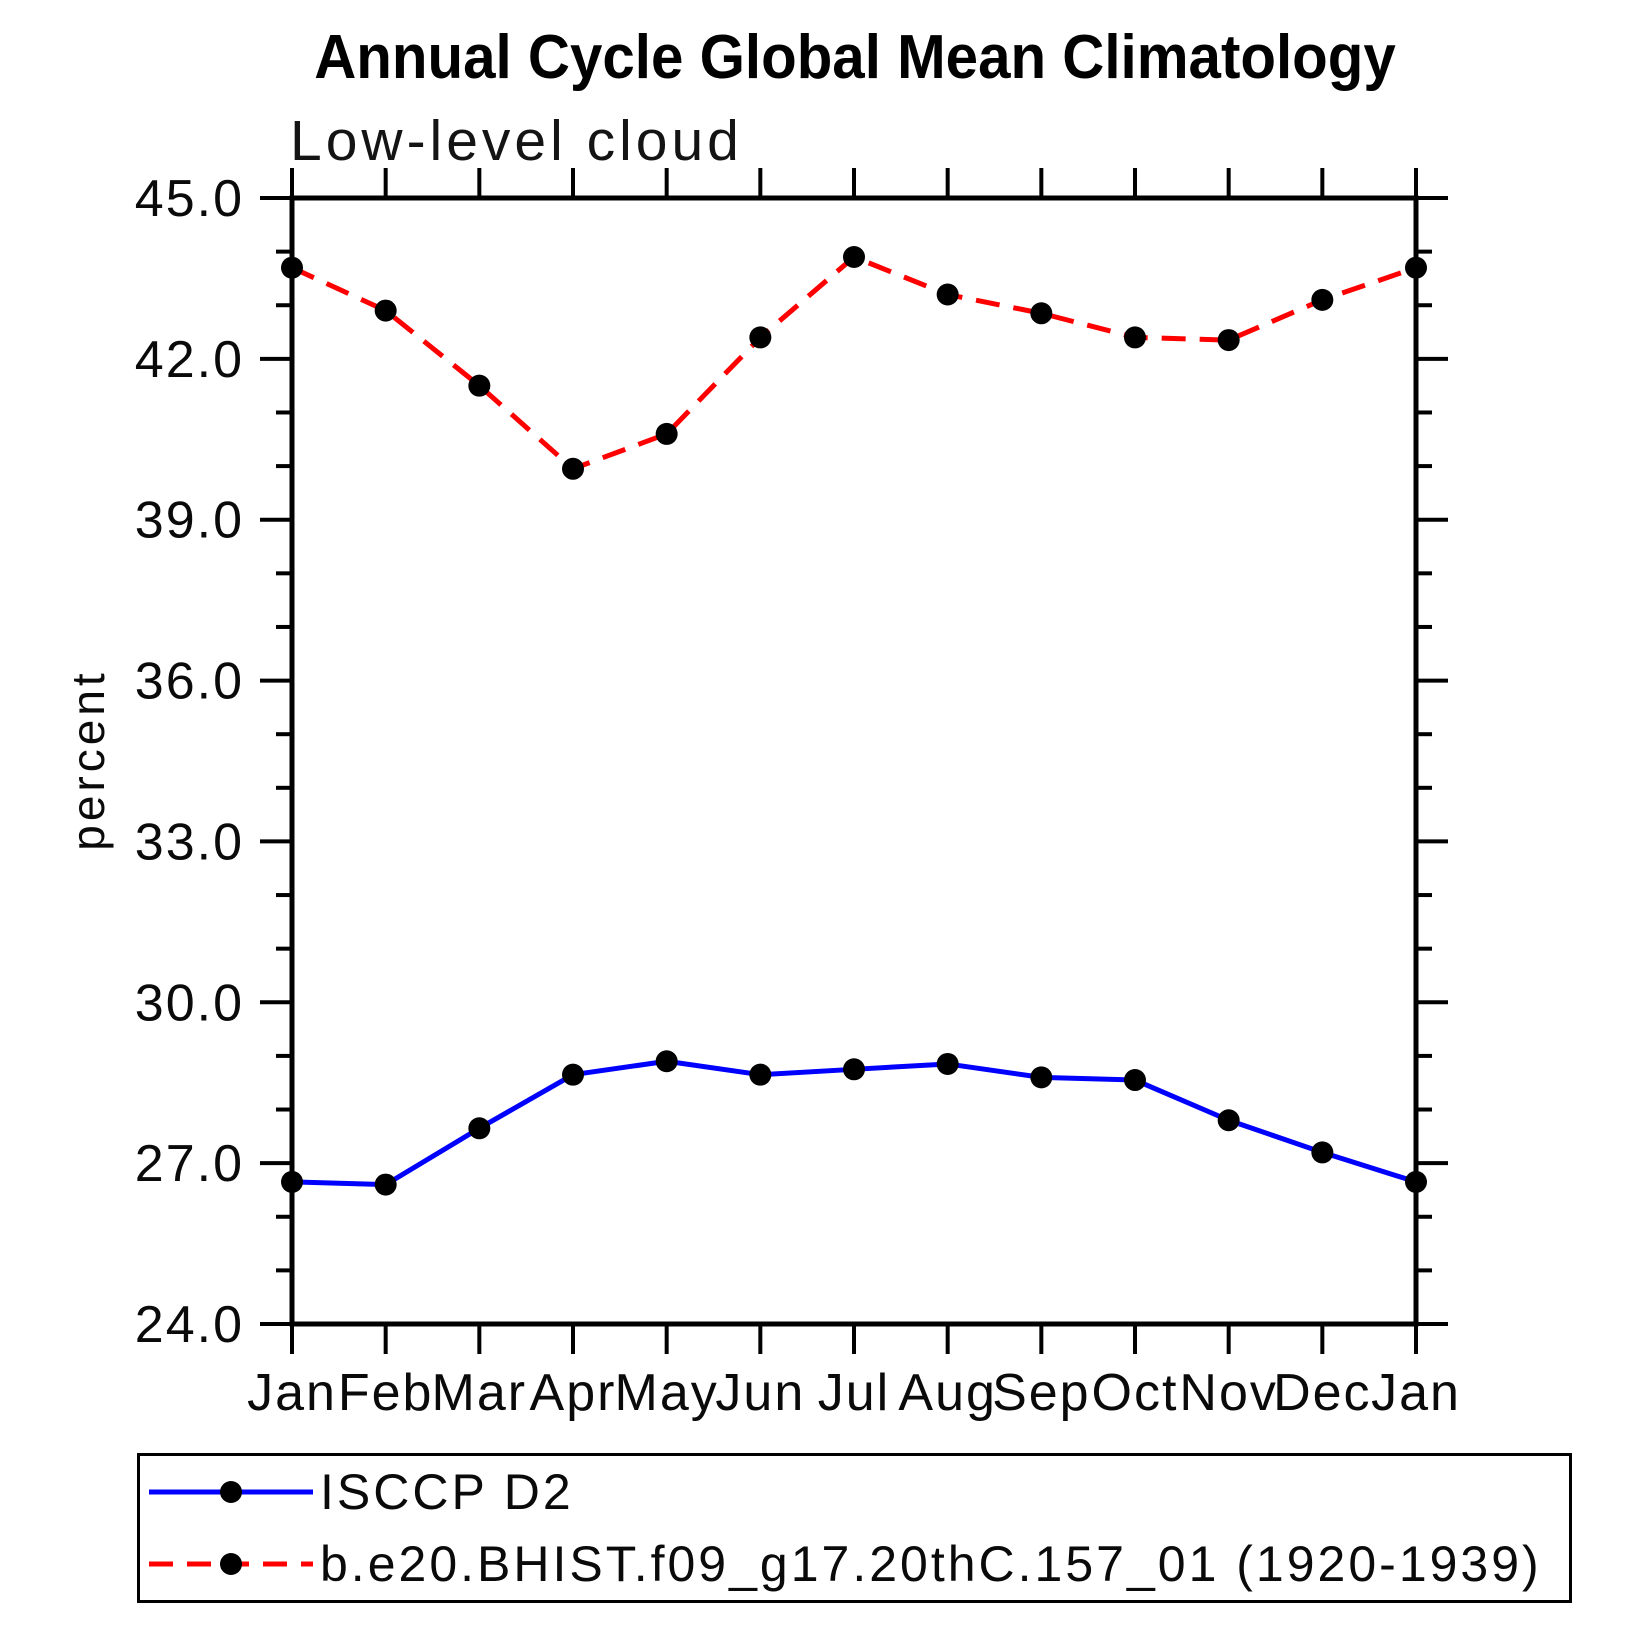 This screenshot has height=1641, width=1641. Describe the element at coordinates (447, 1492) in the screenshot. I see `legend-label-isccp: ISCCP D2` at that location.